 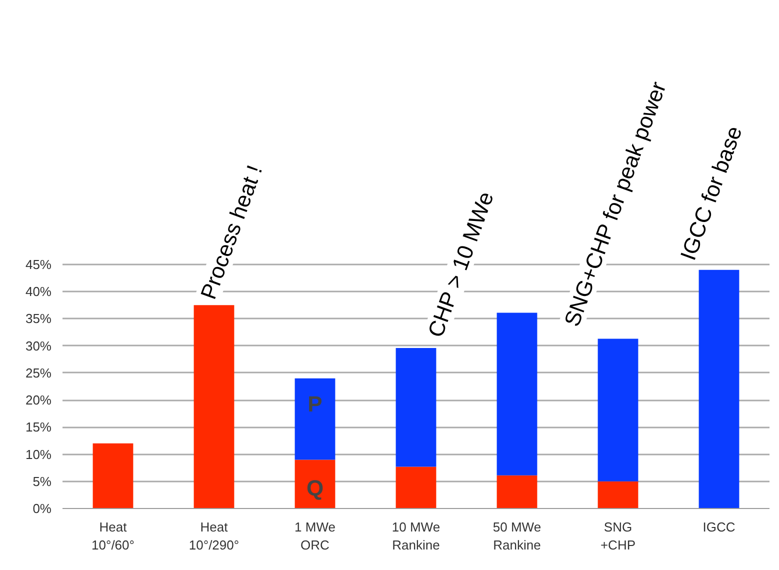 What do you see at coordinates (113, 536) in the screenshot?
I see `x-tick-label: Heat 10°/60°` at bounding box center [113, 536].